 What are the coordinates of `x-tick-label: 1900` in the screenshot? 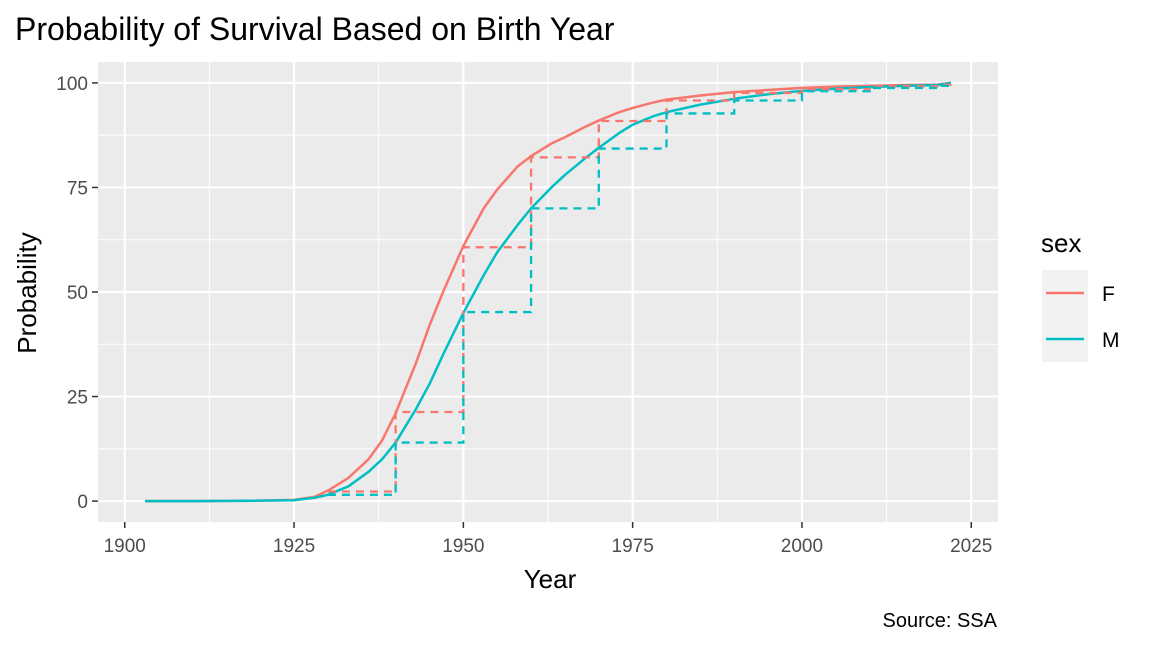 It's located at (125, 546).